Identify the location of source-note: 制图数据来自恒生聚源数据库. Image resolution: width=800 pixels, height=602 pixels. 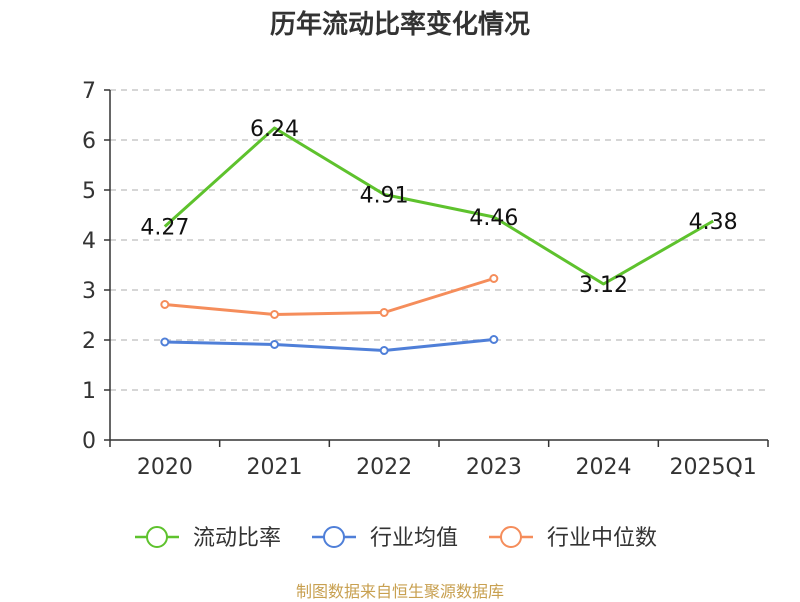
(399, 591).